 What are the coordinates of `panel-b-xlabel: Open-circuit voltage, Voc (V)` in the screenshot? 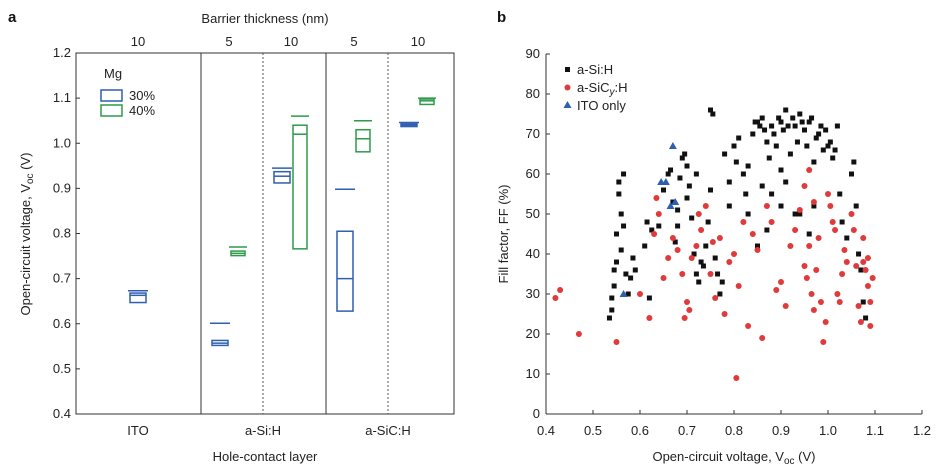 It's located at (733, 458).